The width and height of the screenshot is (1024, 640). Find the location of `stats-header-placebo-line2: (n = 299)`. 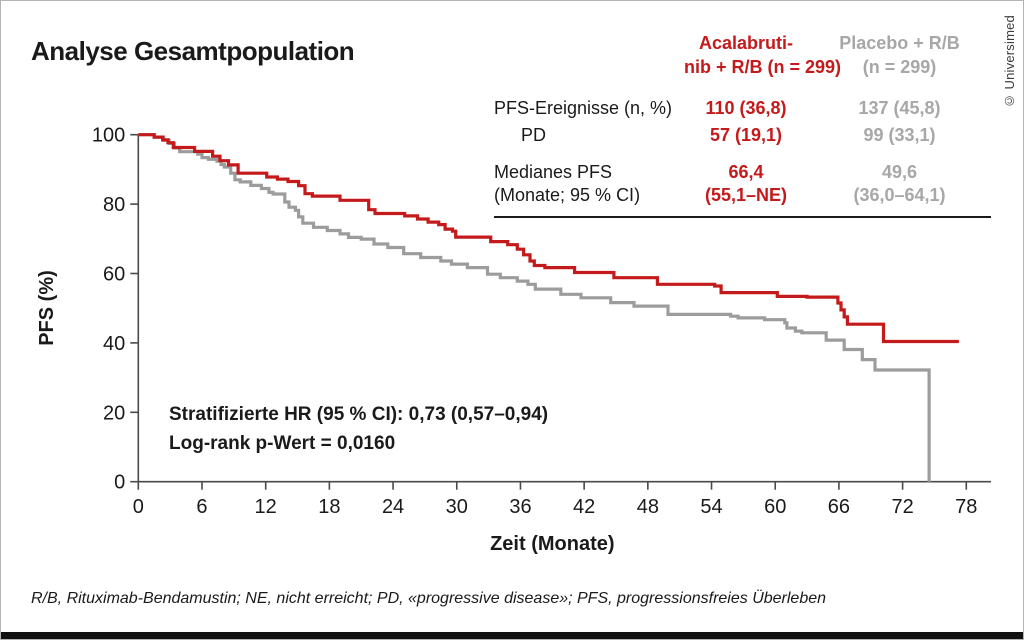

stats-header-placebo-line2: (n = 299) is located at coordinates (899, 67).